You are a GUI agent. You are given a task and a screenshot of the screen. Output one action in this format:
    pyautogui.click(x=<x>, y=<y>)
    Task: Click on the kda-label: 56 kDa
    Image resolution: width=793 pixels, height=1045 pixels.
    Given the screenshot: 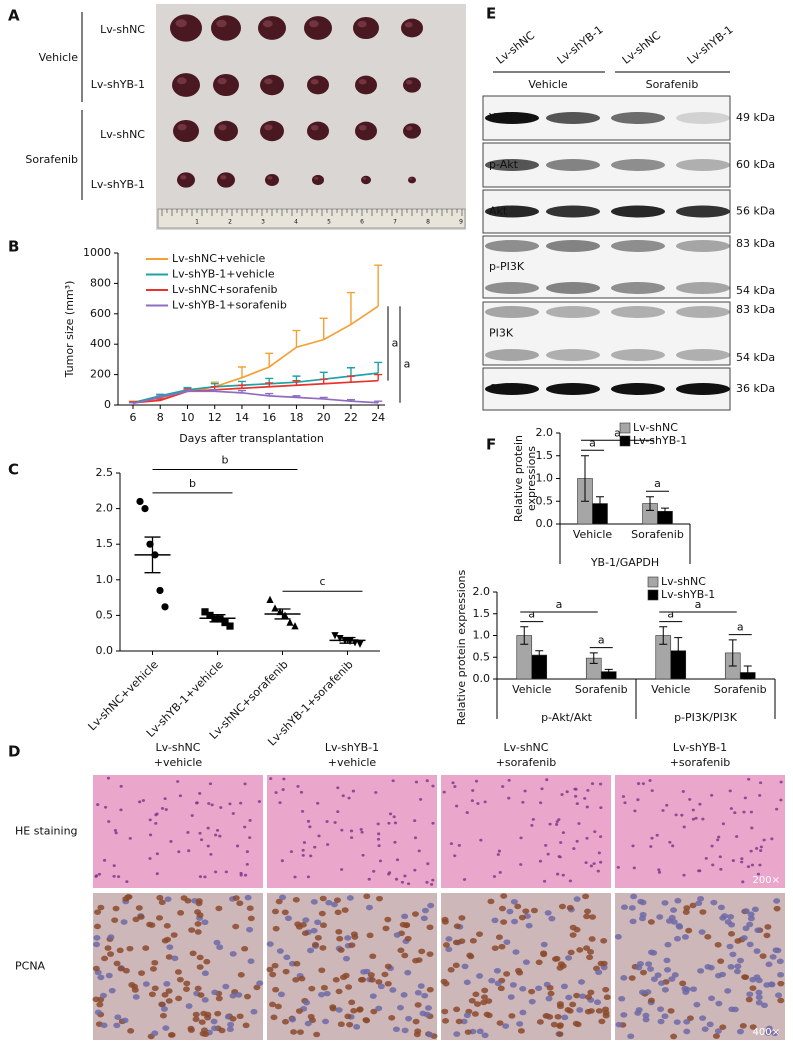 What is the action you would take?
    pyautogui.click(x=755, y=211)
    